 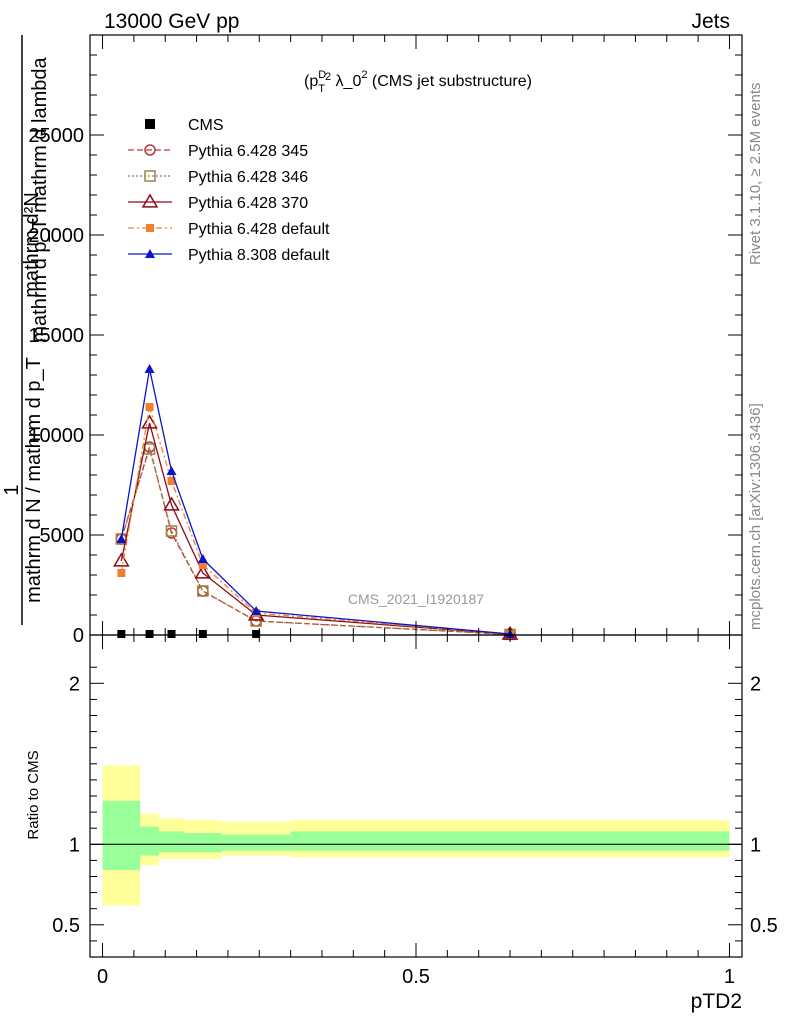 I want to click on legend-label: Pythia 6.428 default, so click(x=259, y=229).